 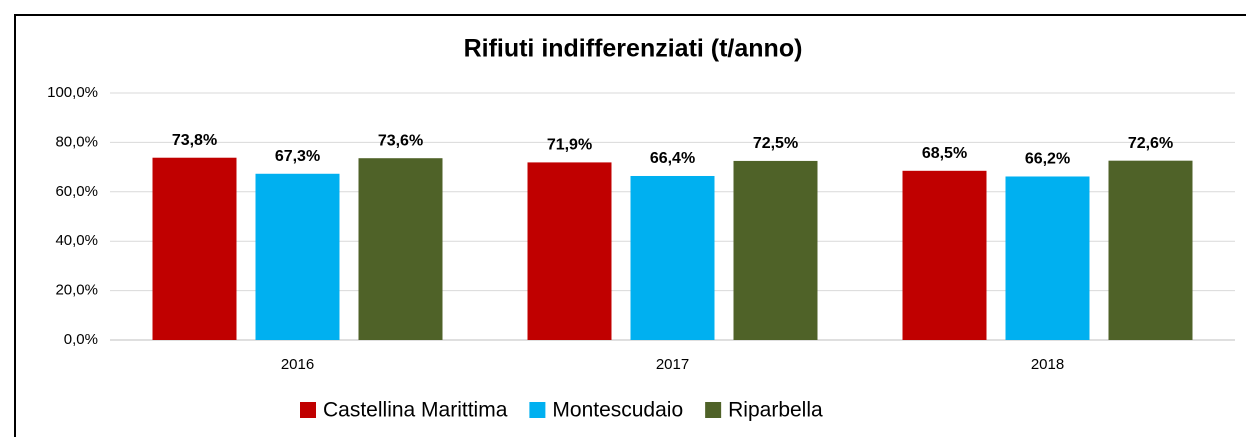 I want to click on y-tick-label: 60,0%, so click(x=76, y=191).